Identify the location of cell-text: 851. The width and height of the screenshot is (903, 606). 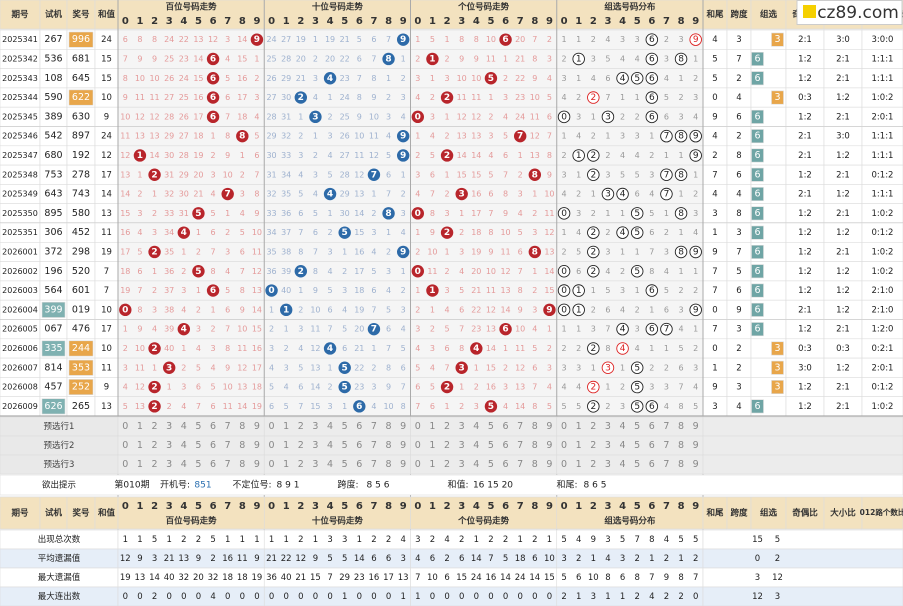
(202, 486).